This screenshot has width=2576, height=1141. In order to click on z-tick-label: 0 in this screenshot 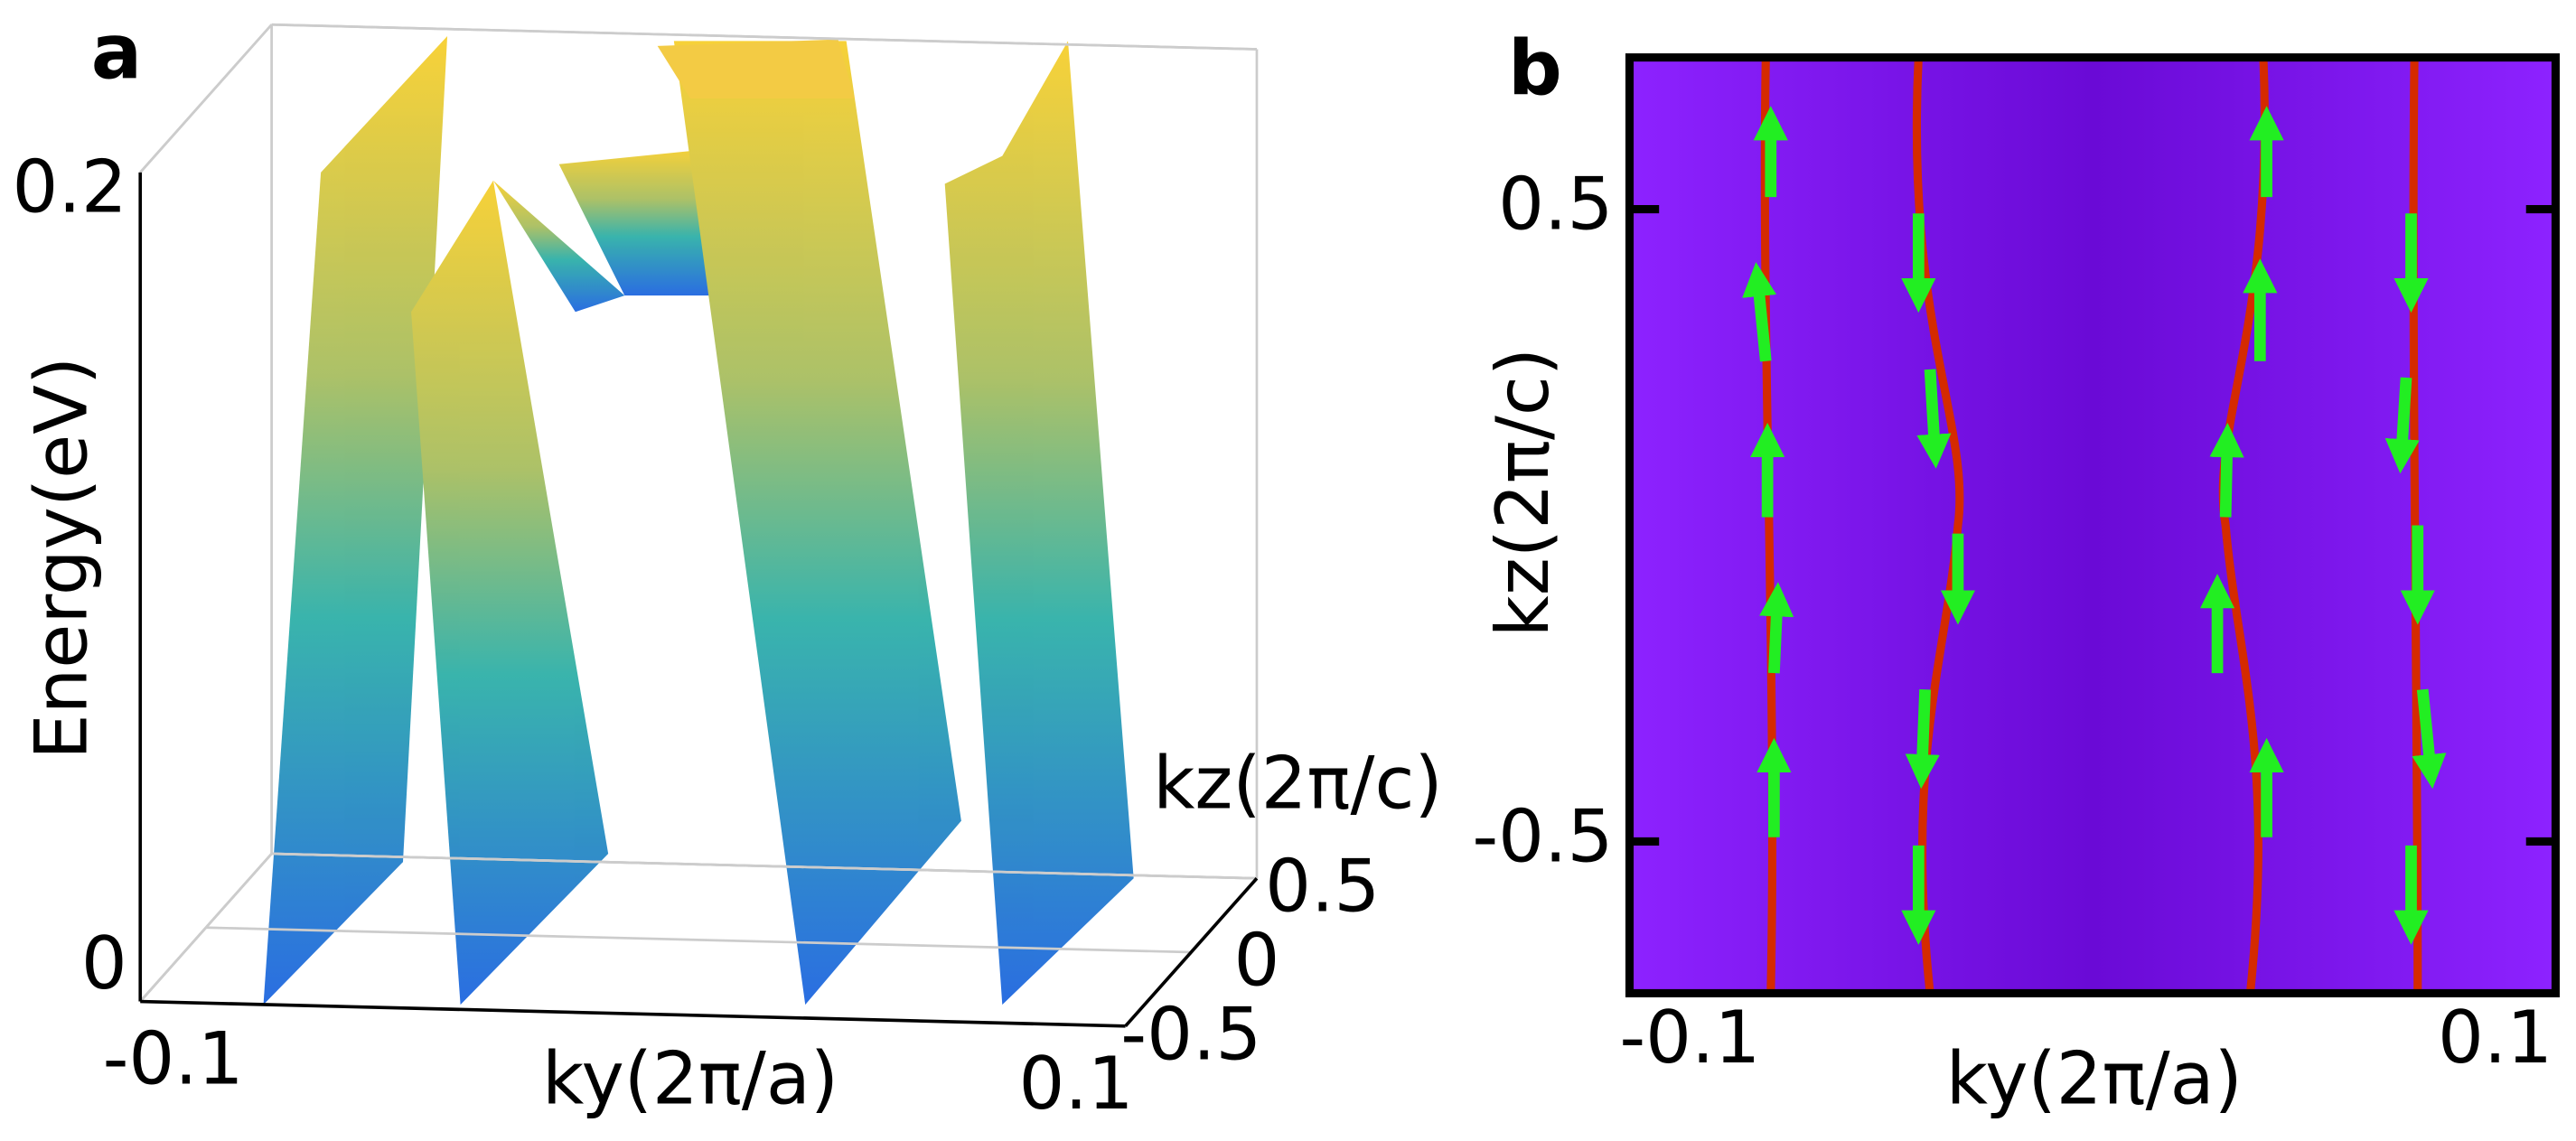, I will do `click(104, 963)`.